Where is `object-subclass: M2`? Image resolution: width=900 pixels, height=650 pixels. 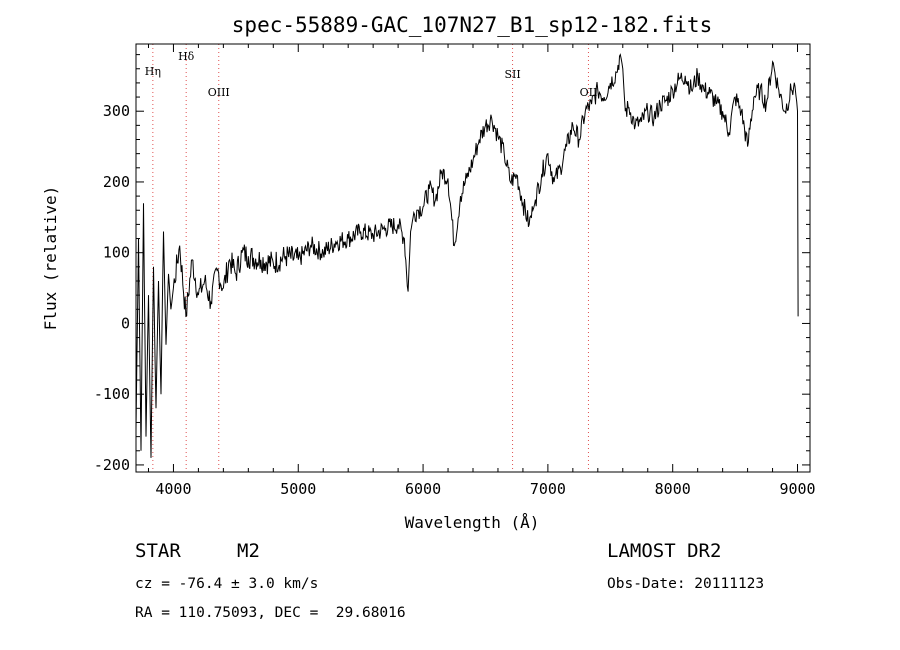
object-subclass: M2 is located at coordinates (248, 551).